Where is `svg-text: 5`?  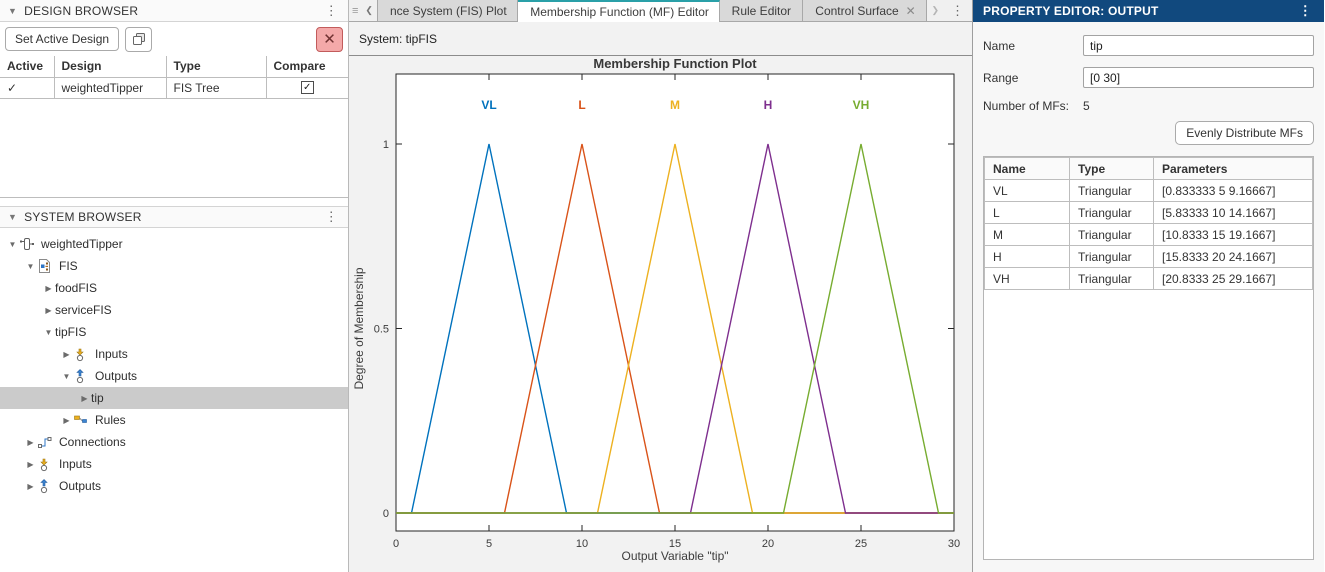
svg-text: 5 is located at coordinates (489, 544).